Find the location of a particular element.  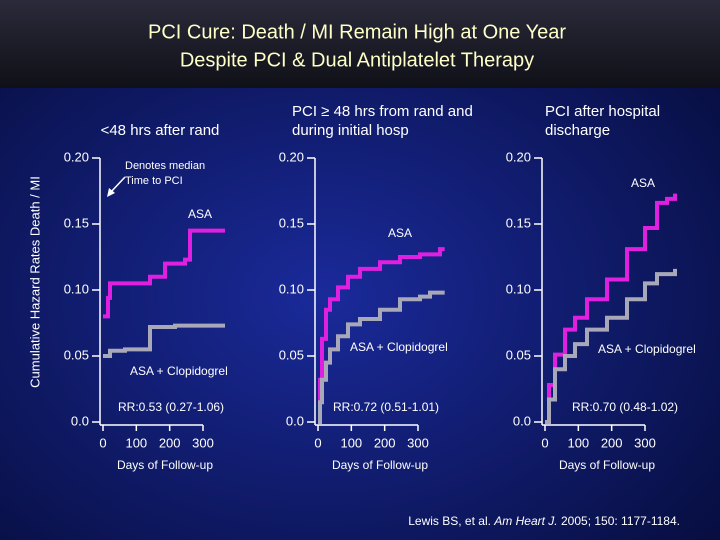

title: Despite PCI & Dual Antiplatelet Therapy is located at coordinates (357, 60).